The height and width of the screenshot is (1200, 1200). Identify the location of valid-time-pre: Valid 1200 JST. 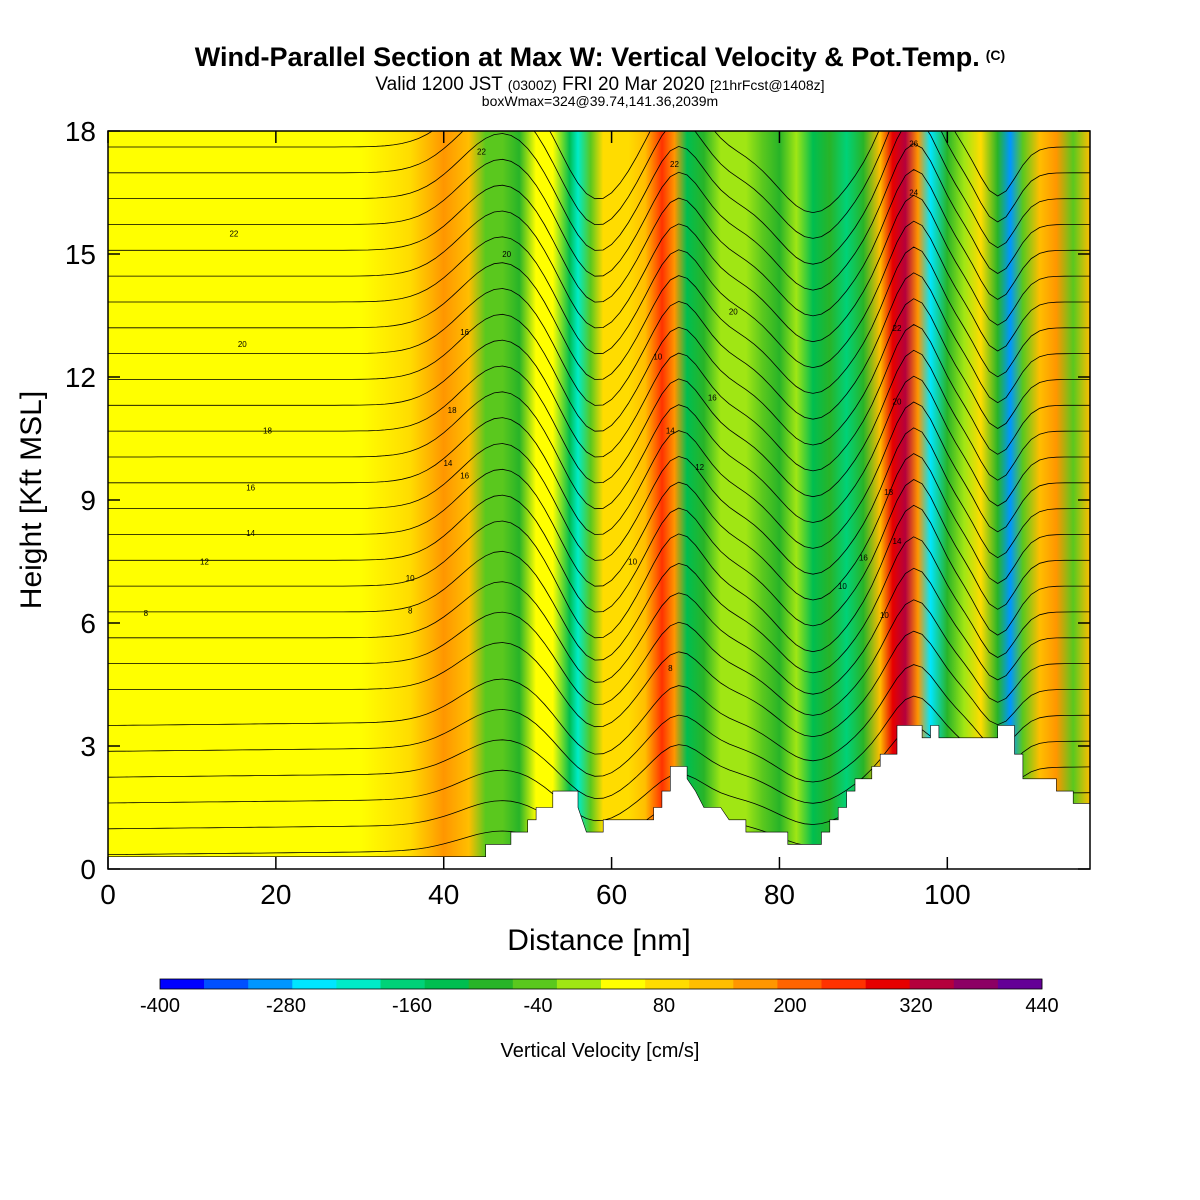
(439, 84).